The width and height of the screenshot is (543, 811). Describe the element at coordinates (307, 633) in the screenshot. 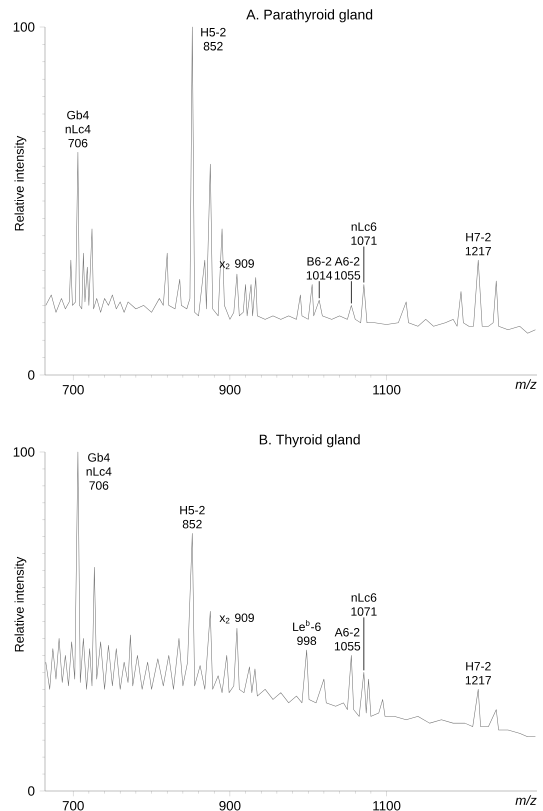

I see `annotation: Le$^{b}$-6 998` at that location.